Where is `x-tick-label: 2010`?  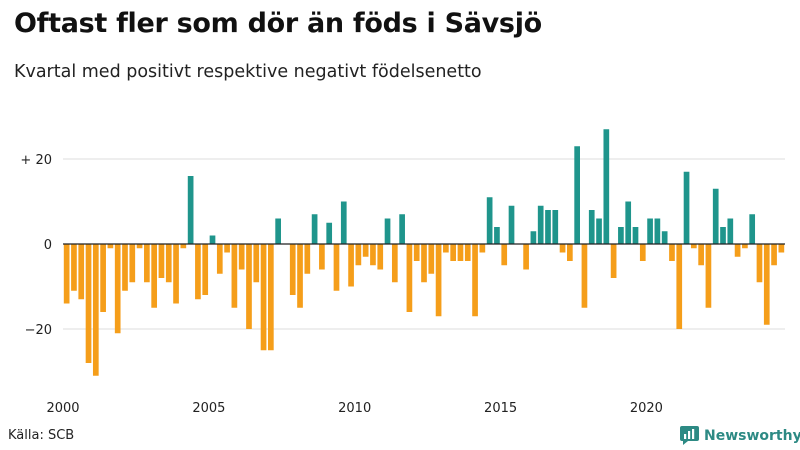 x-tick-label: 2010 is located at coordinates (354, 408).